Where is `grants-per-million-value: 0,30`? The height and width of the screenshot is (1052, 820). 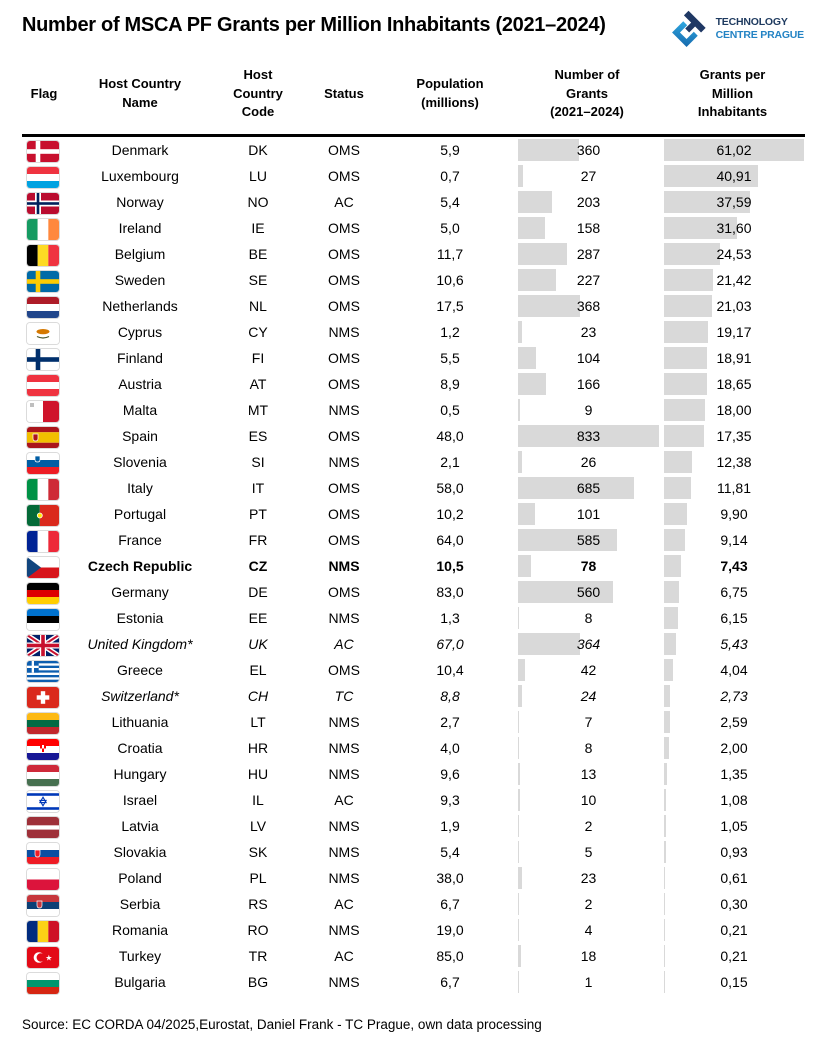
grants-per-million-value: 0,30 is located at coordinates (734, 904).